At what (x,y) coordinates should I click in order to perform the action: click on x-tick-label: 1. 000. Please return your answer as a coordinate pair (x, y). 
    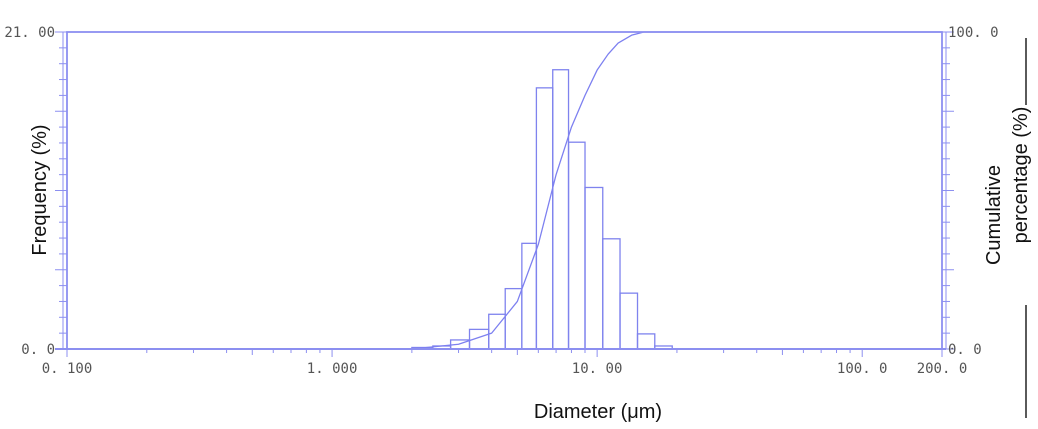
    Looking at the image, I should click on (332, 369).